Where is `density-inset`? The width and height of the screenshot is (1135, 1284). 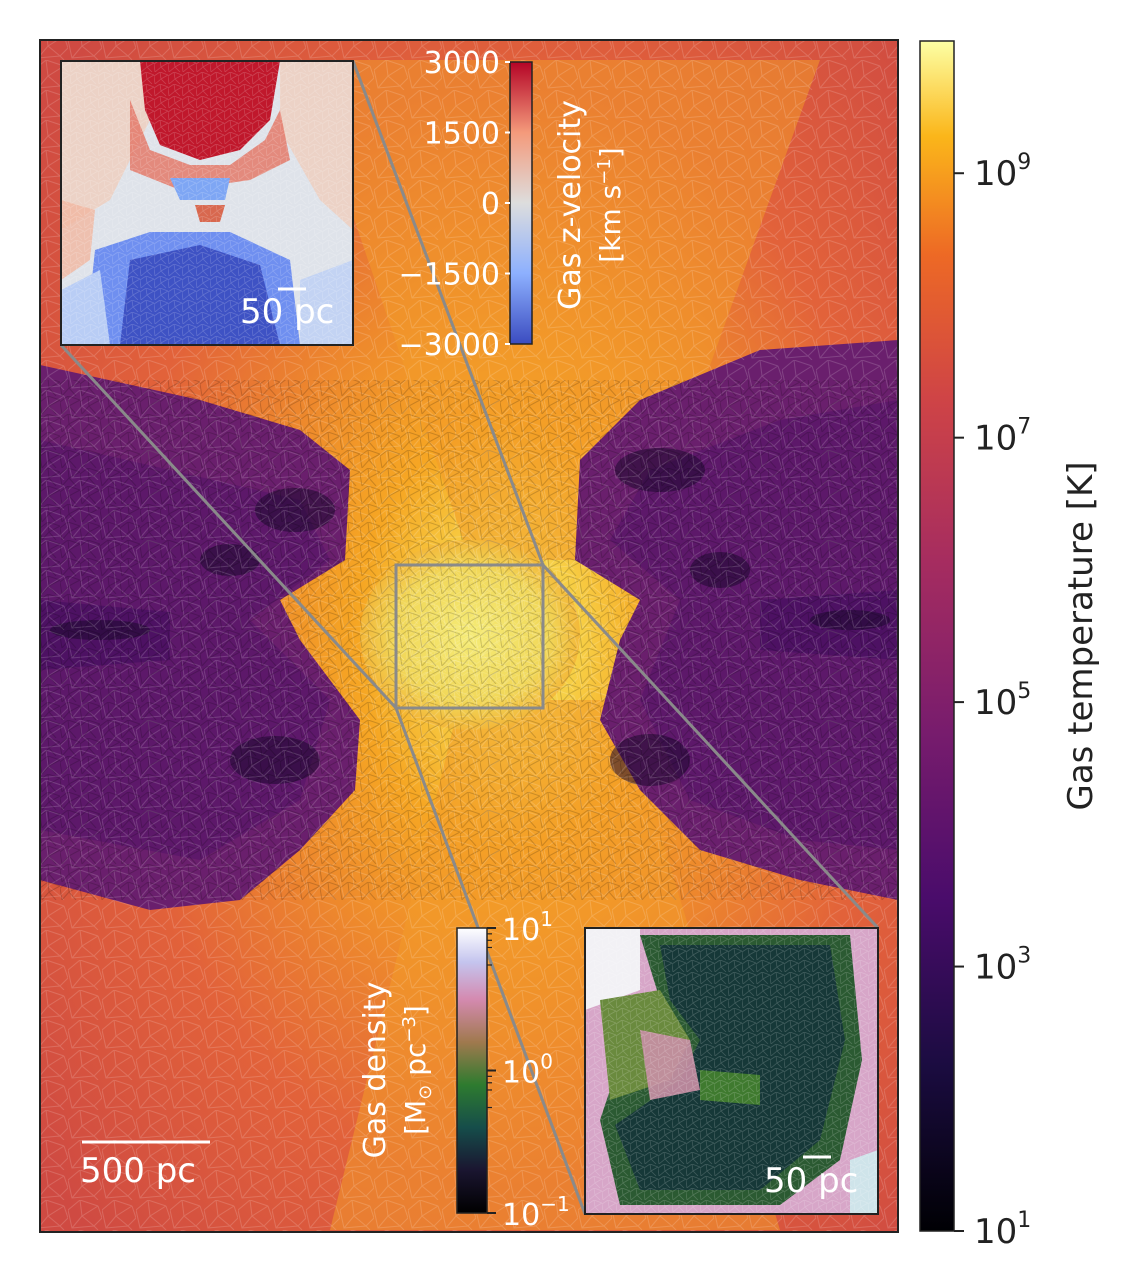
density-inset is located at coordinates (731, 1071).